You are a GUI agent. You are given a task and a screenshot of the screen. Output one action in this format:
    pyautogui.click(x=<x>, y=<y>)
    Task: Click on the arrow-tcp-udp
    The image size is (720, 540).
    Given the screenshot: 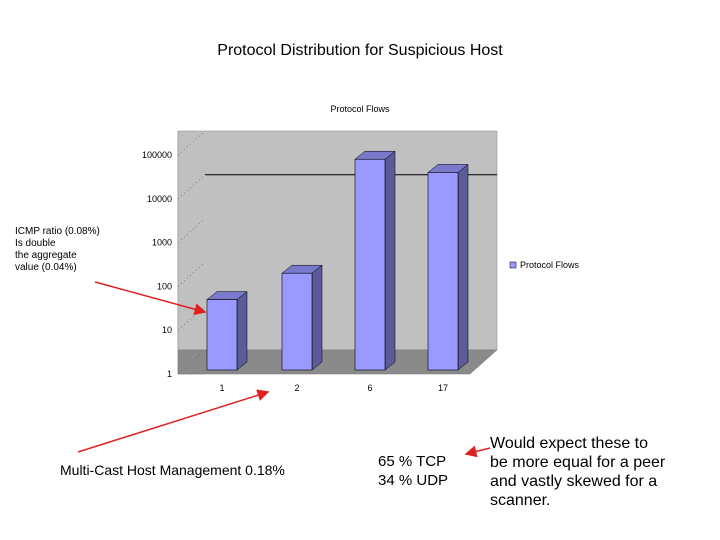 What is the action you would take?
    pyautogui.click(x=477, y=451)
    